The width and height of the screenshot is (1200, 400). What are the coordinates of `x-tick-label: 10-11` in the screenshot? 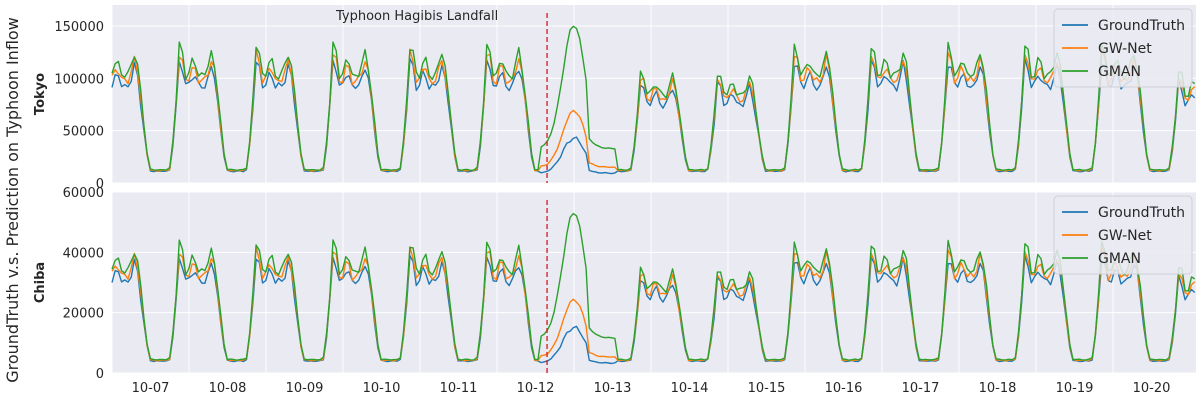 It's located at (459, 388).